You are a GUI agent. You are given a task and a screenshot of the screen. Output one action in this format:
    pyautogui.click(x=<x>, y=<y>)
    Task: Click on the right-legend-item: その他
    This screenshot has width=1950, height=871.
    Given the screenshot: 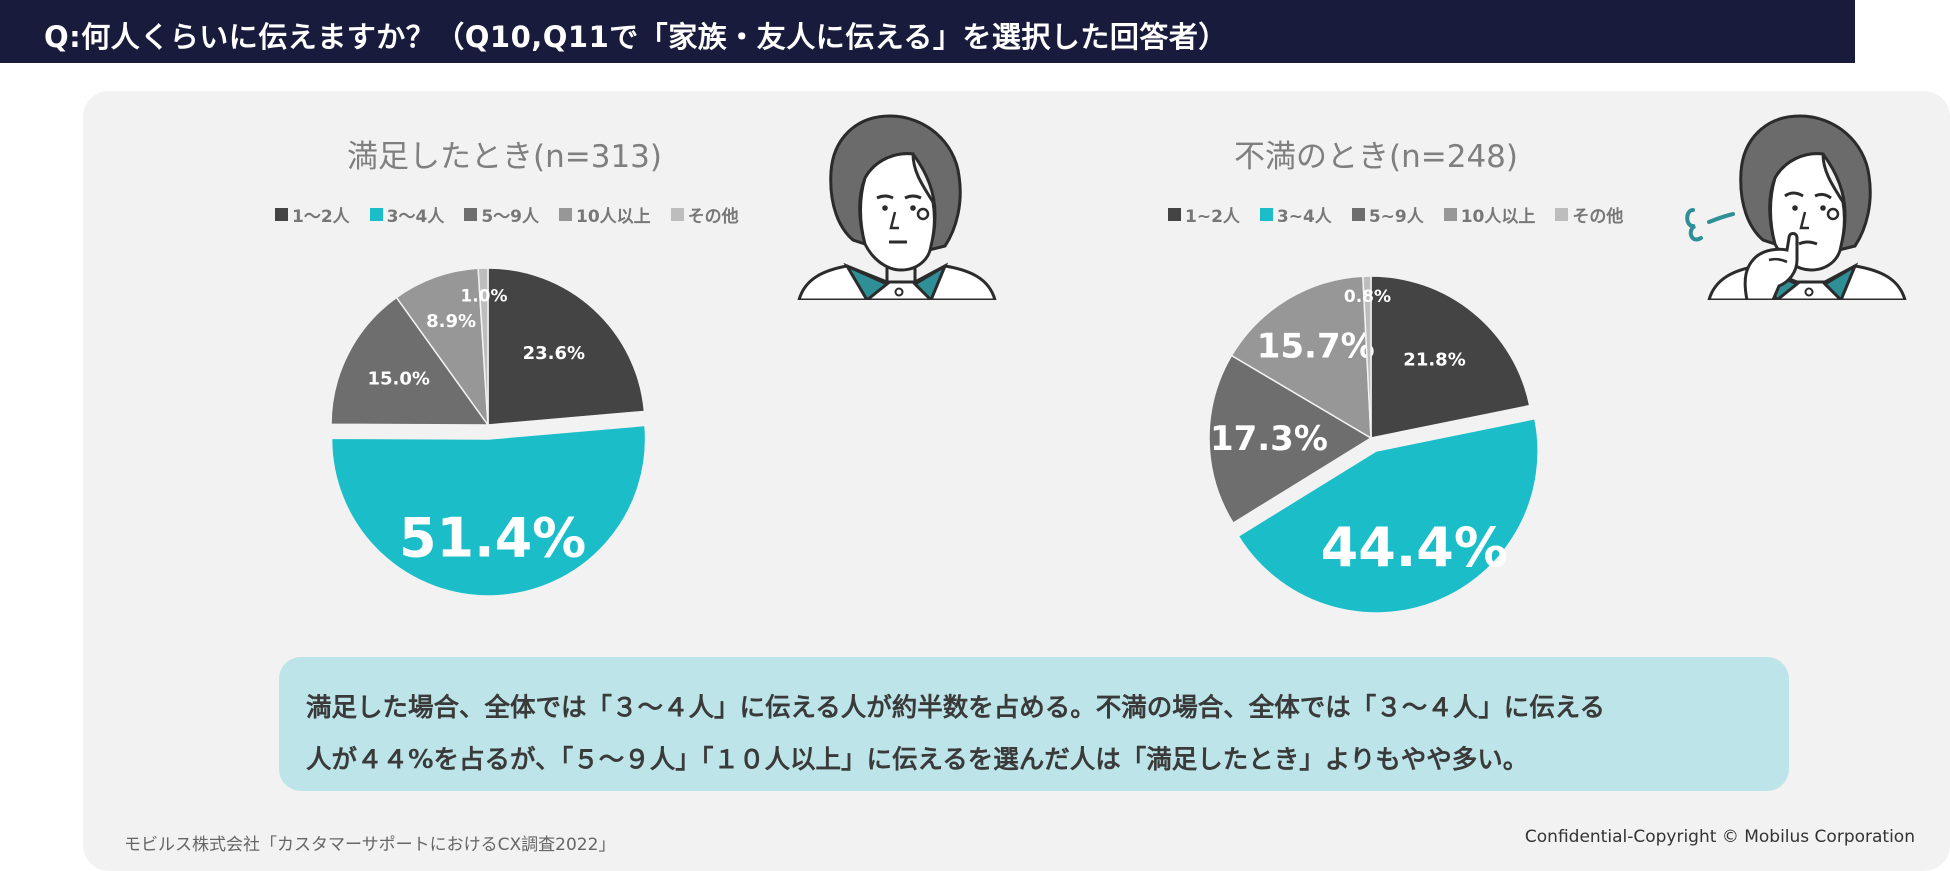 What is the action you would take?
    pyautogui.click(x=1589, y=214)
    